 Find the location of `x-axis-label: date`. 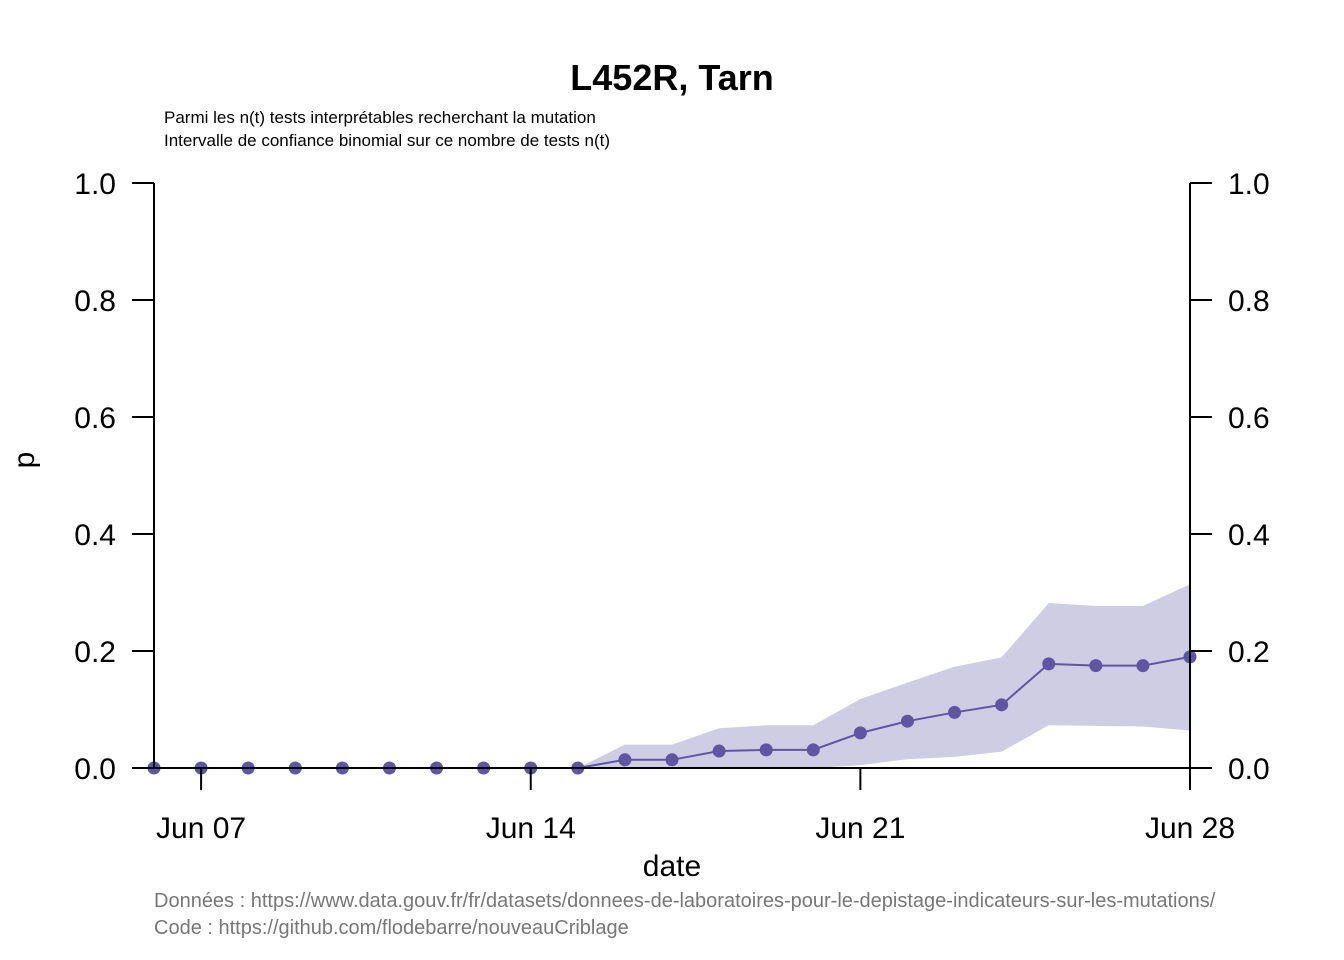

x-axis-label: date is located at coordinates (672, 866).